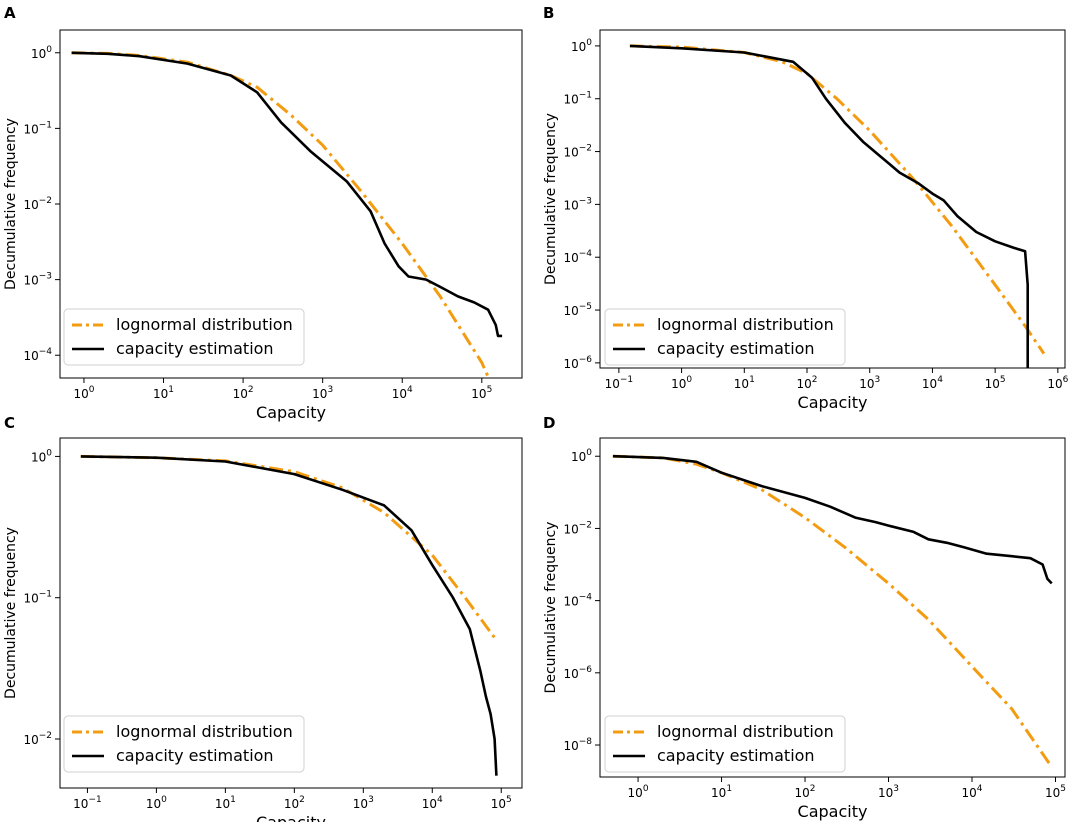 The width and height of the screenshot is (1084, 822). What do you see at coordinates (549, 423) in the screenshot?
I see `panel-letter-d: D` at bounding box center [549, 423].